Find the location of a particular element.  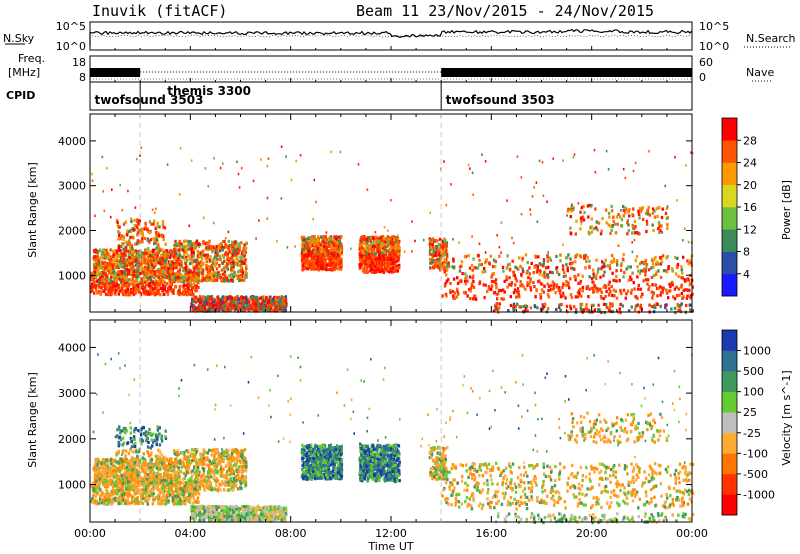

nsearch-label: N.Search is located at coordinates (771, 38).